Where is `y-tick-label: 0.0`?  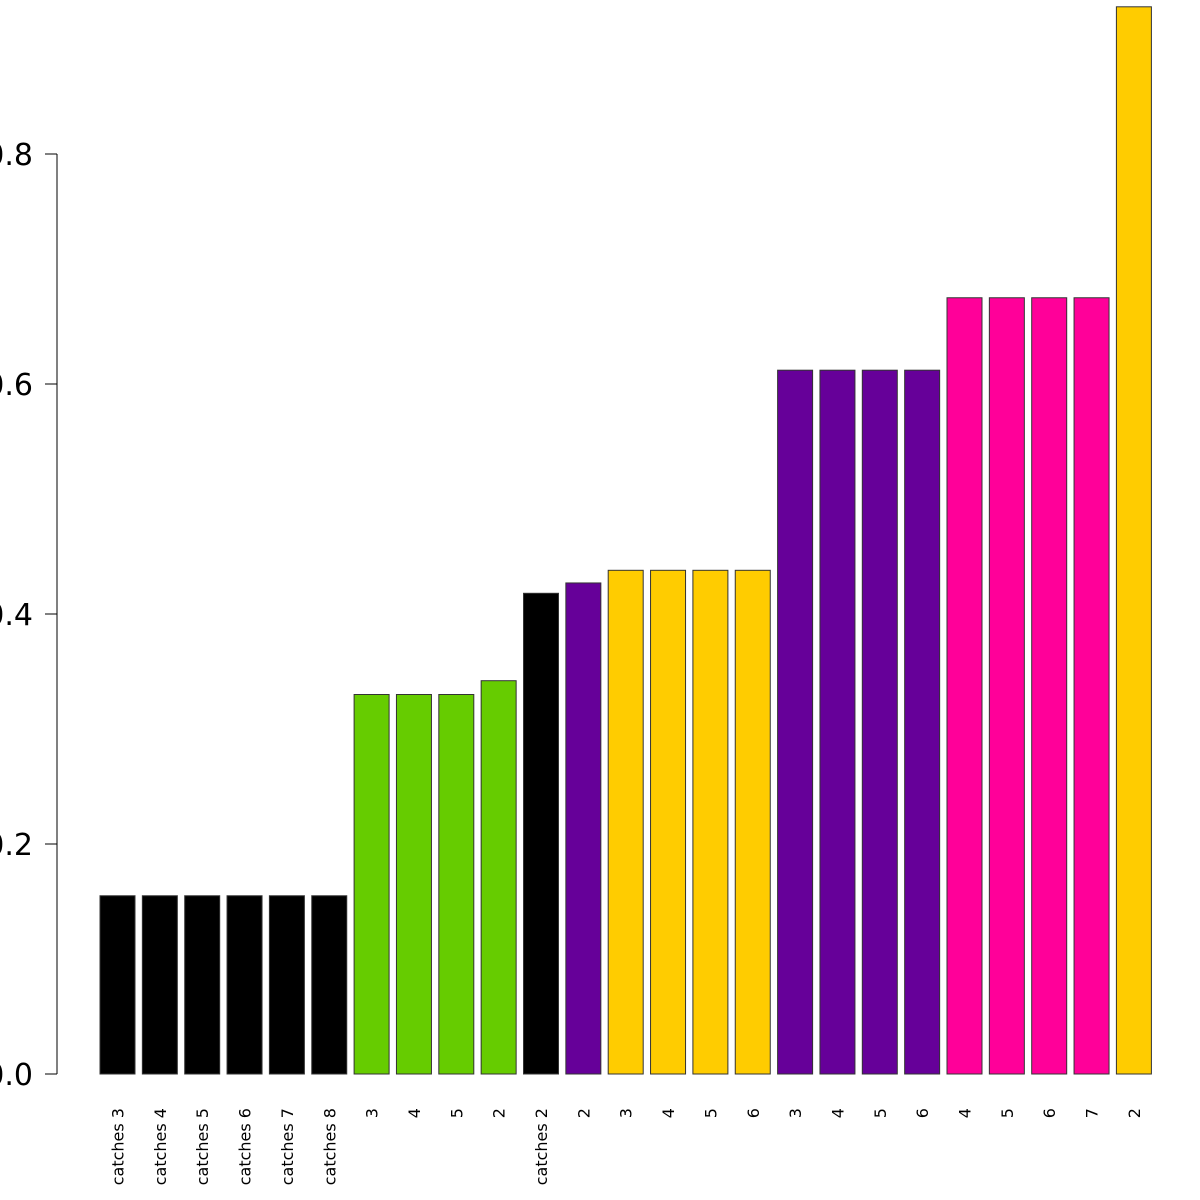
y-tick-label: 0.0 is located at coordinates (16, 1075).